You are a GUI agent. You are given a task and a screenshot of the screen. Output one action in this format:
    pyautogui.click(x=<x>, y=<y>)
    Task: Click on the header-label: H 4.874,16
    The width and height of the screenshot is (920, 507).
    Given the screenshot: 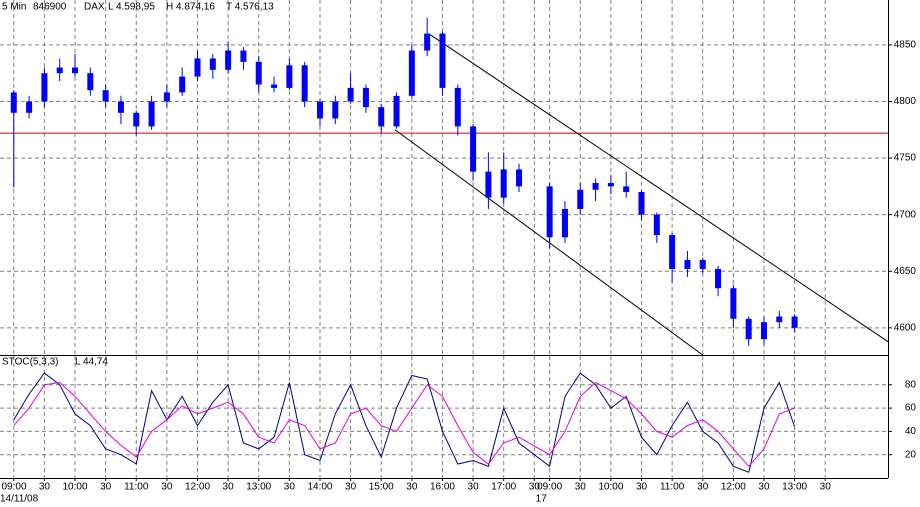 What is the action you would take?
    pyautogui.click(x=190, y=7)
    